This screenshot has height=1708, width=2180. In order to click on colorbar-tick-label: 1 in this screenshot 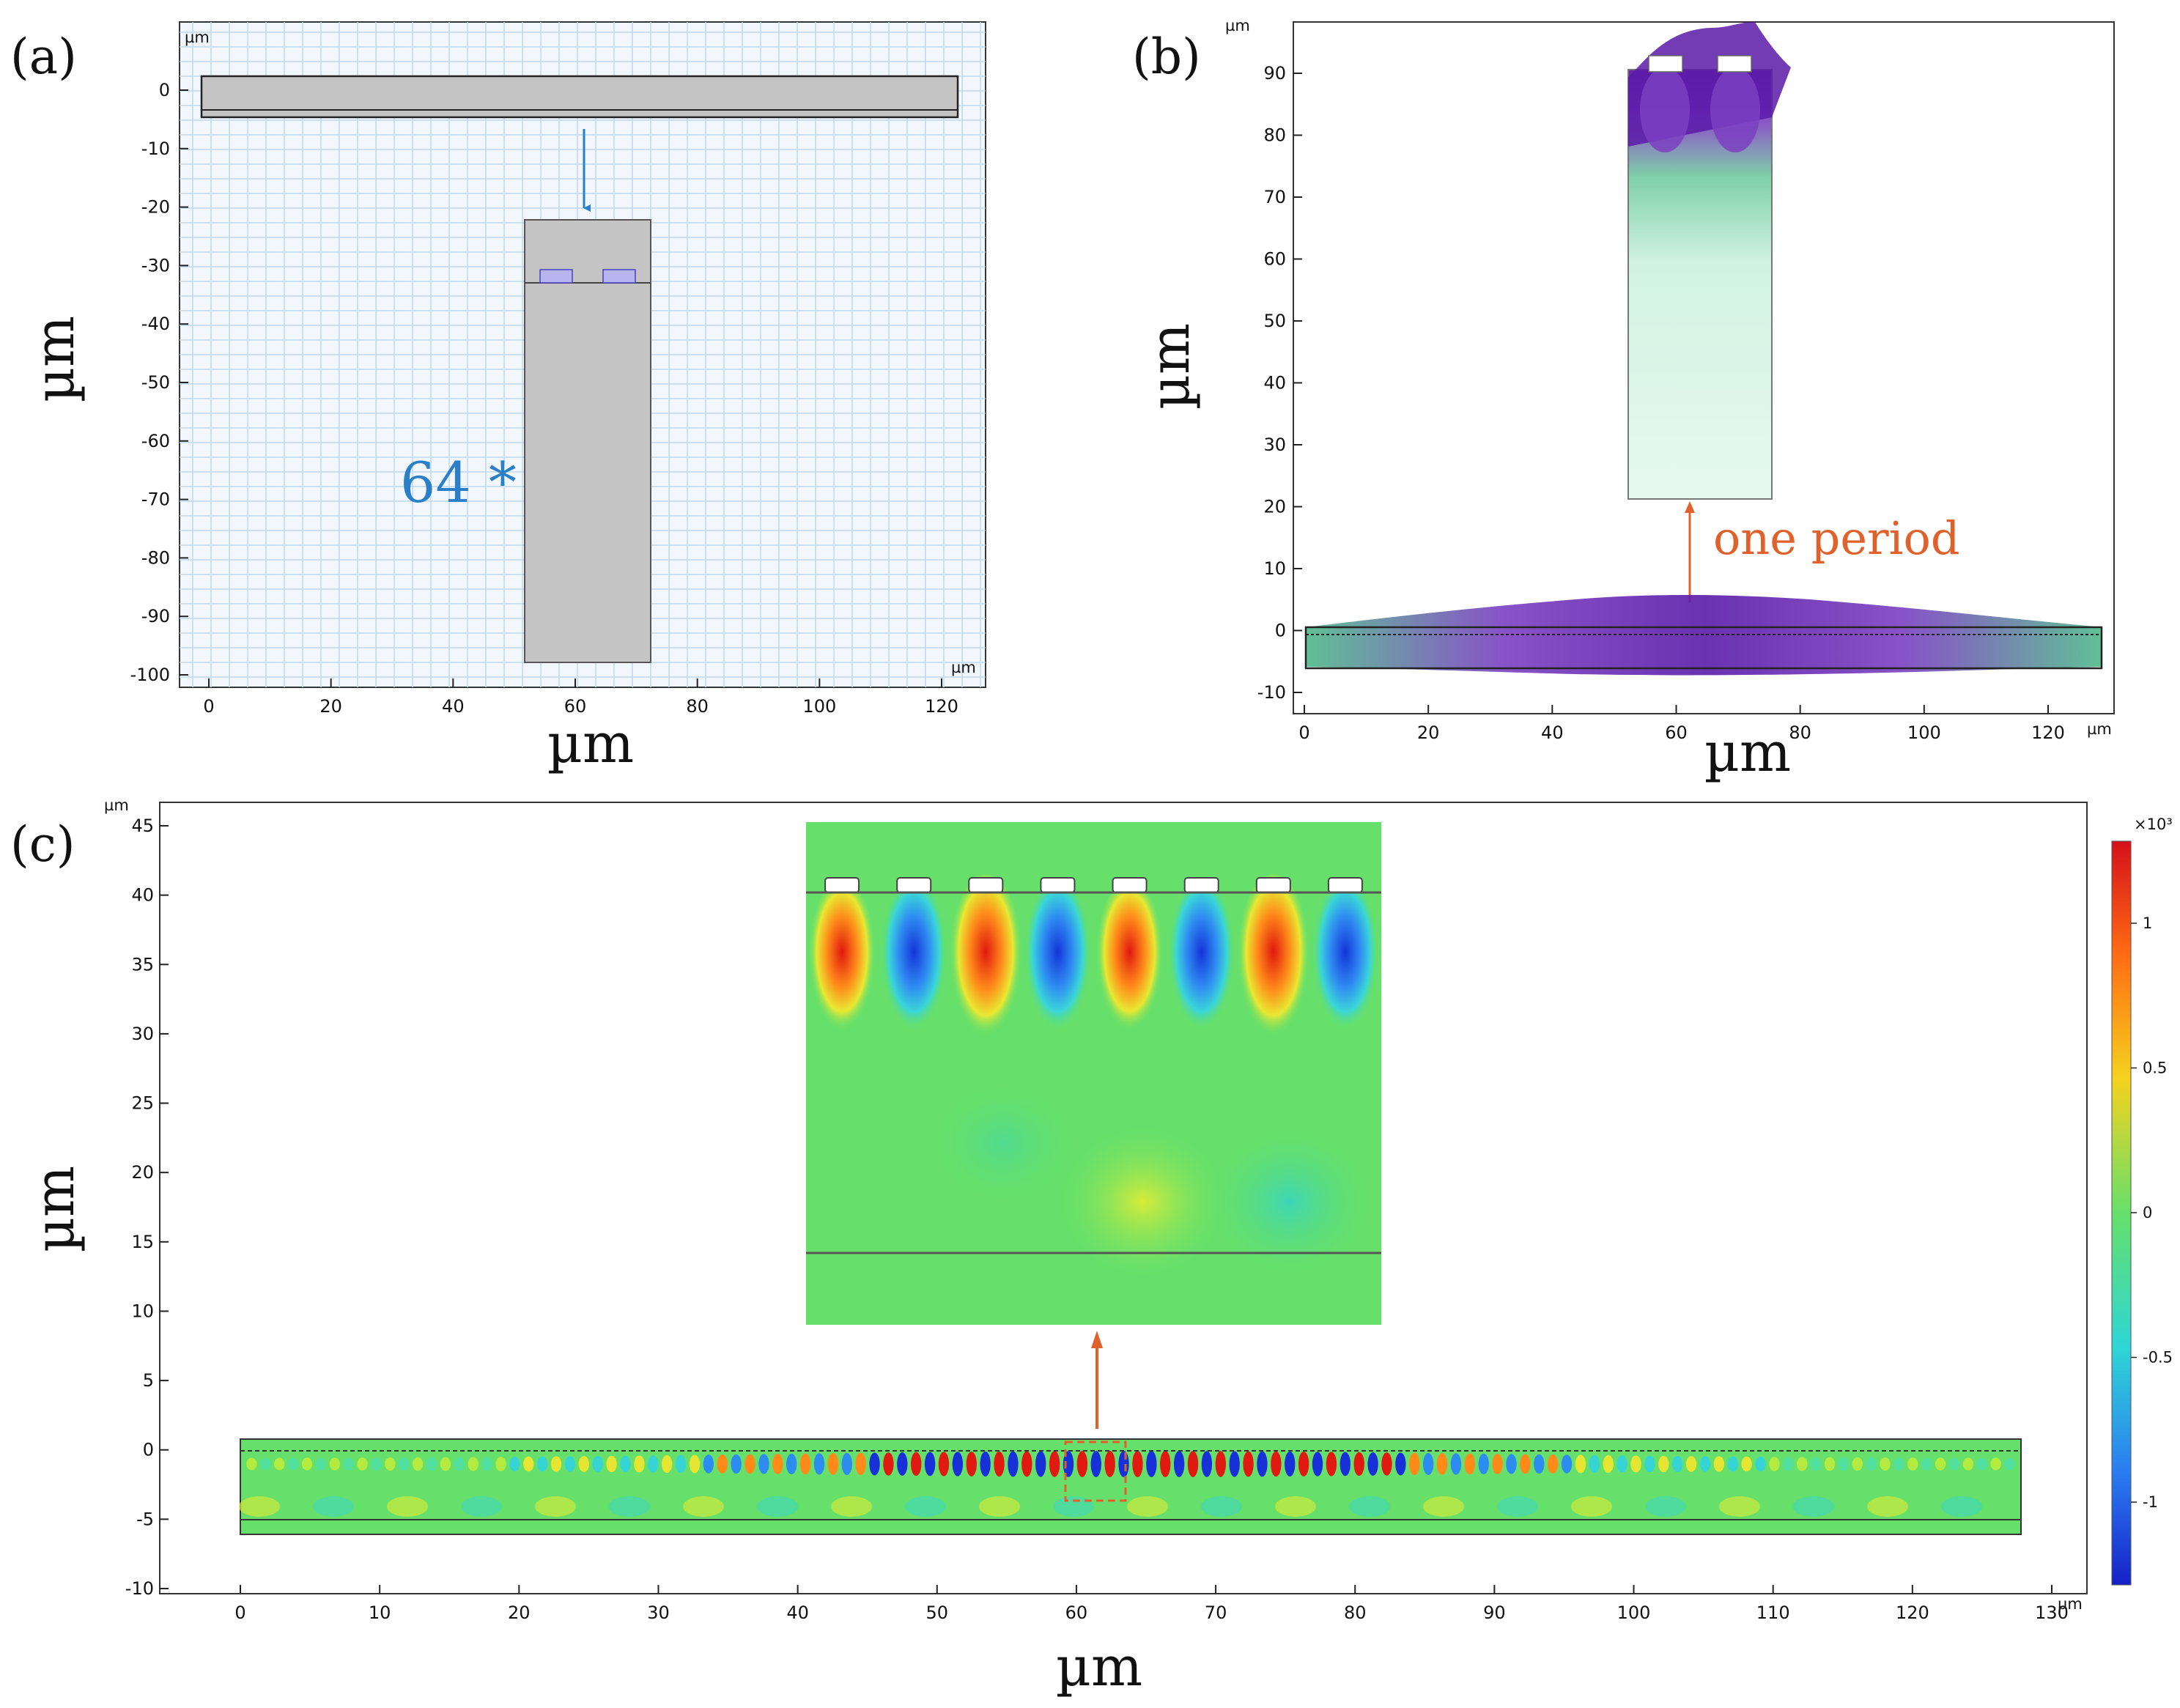, I will do `click(2147, 923)`.